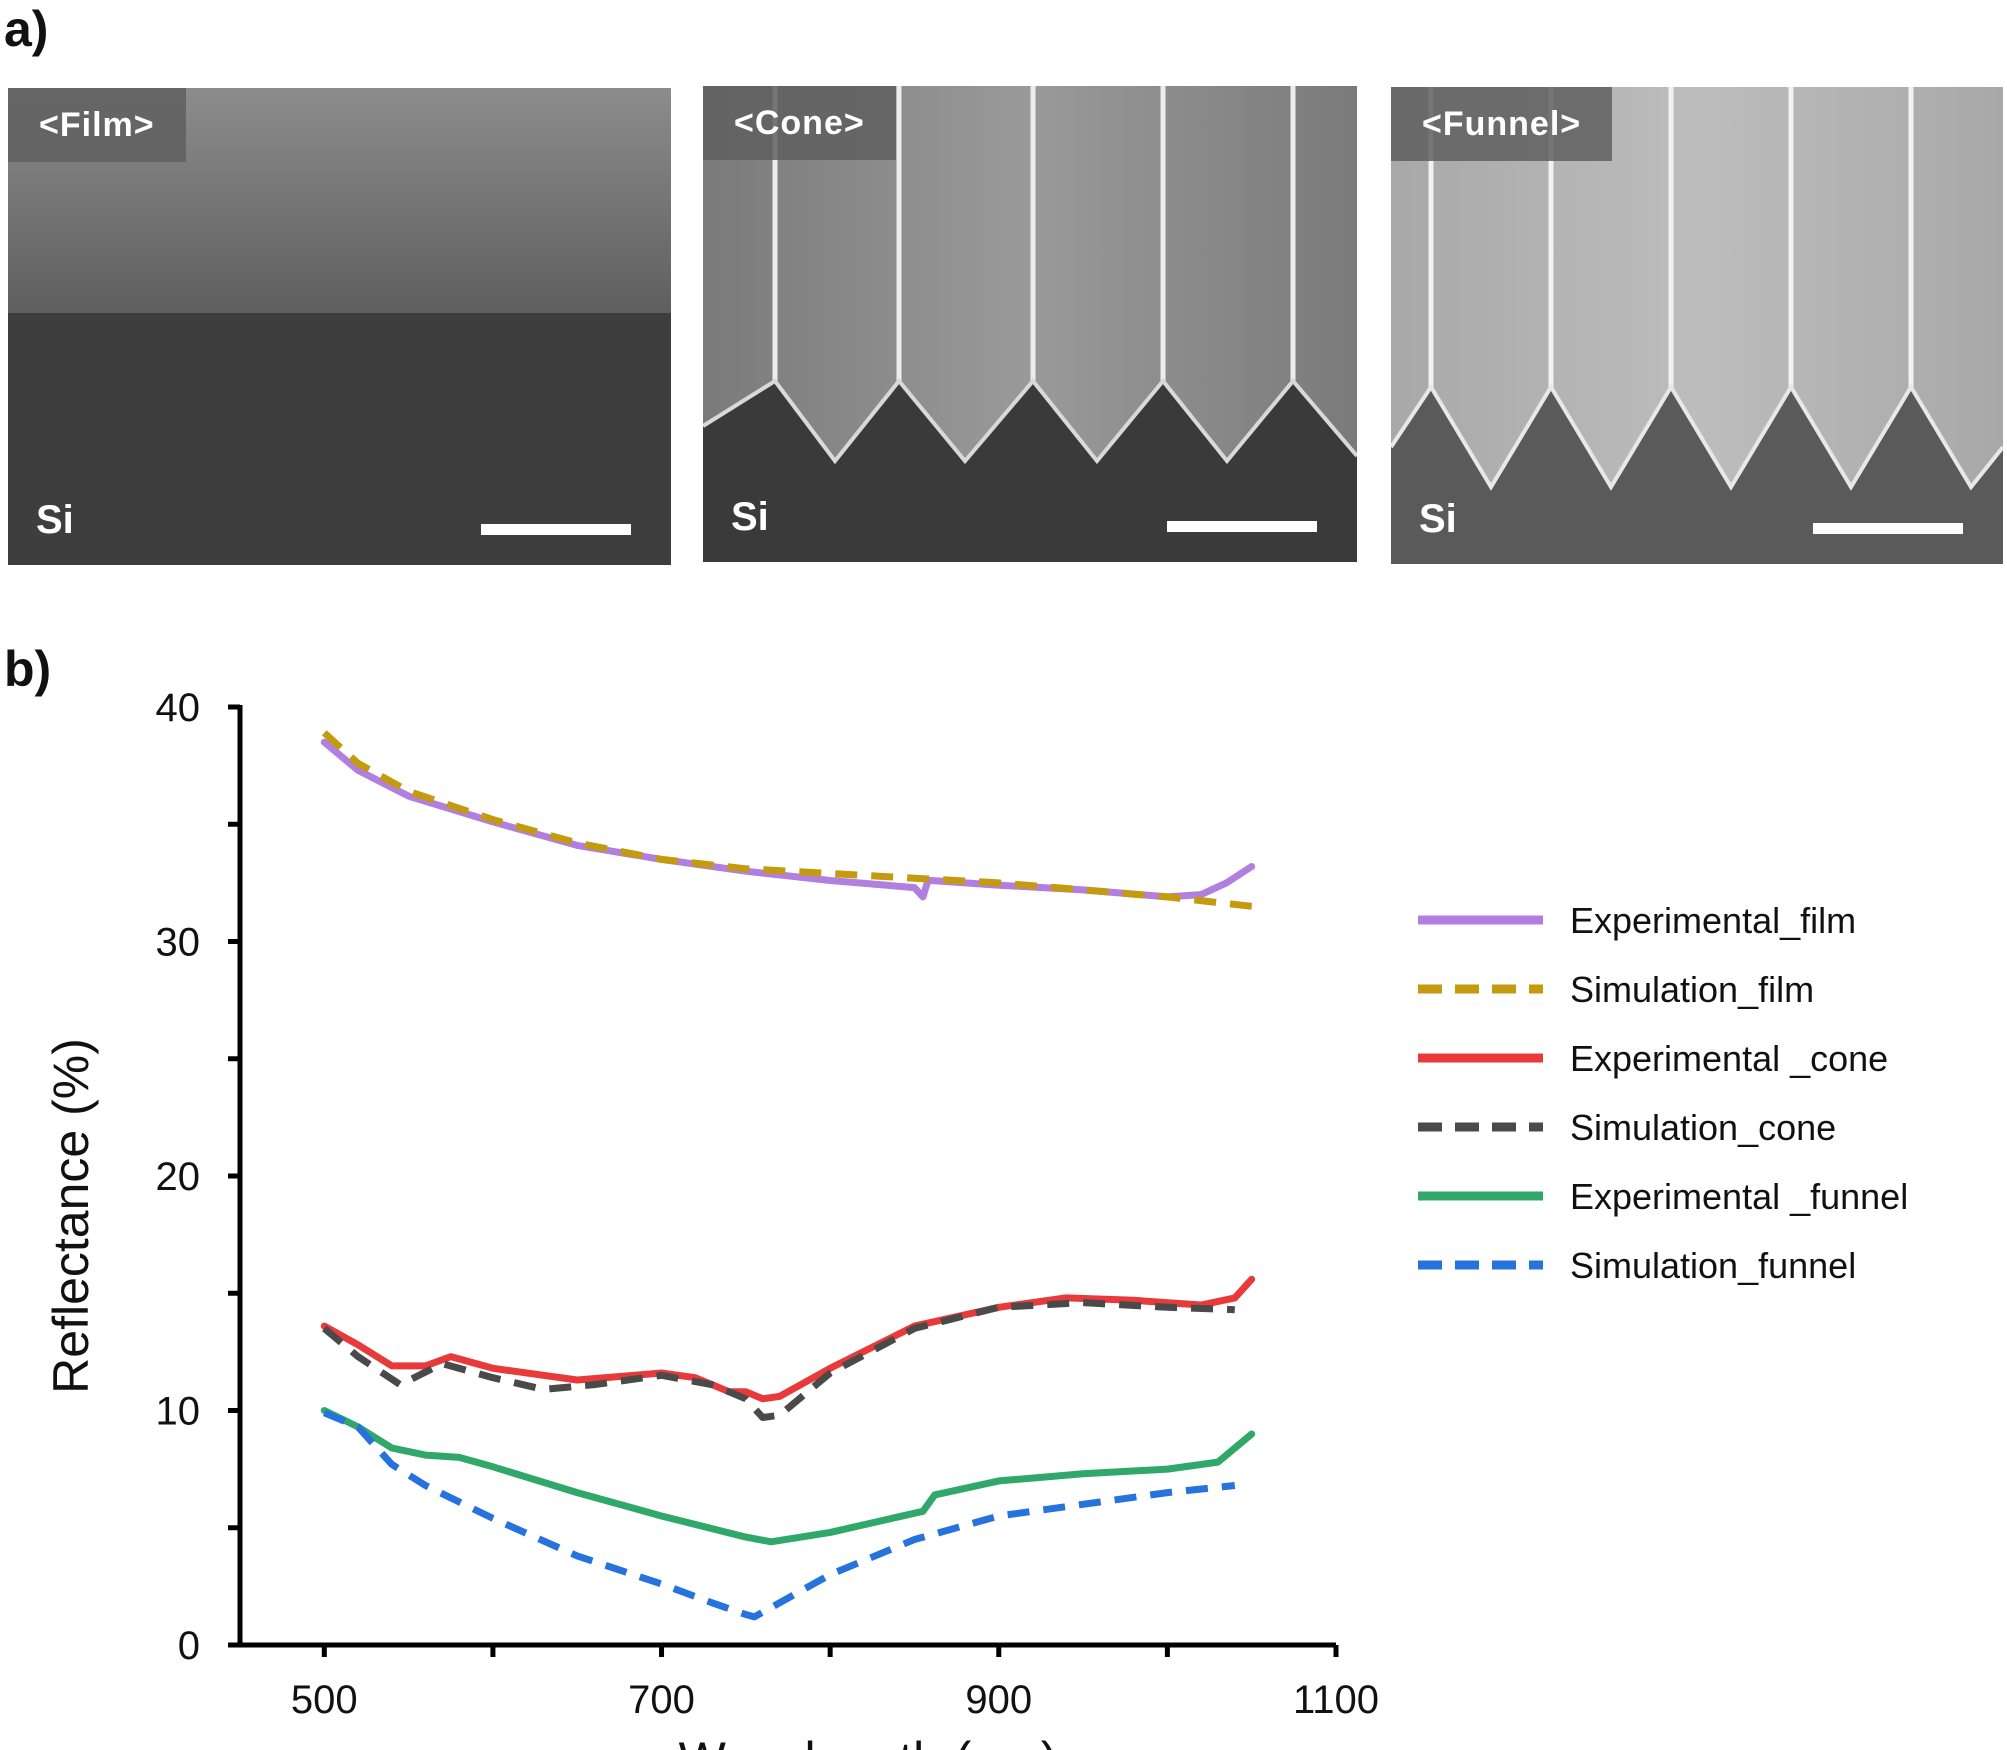 The width and height of the screenshot is (2007, 1750). What do you see at coordinates (1703, 1127) in the screenshot?
I see `legend-label: Simulation_cone` at bounding box center [1703, 1127].